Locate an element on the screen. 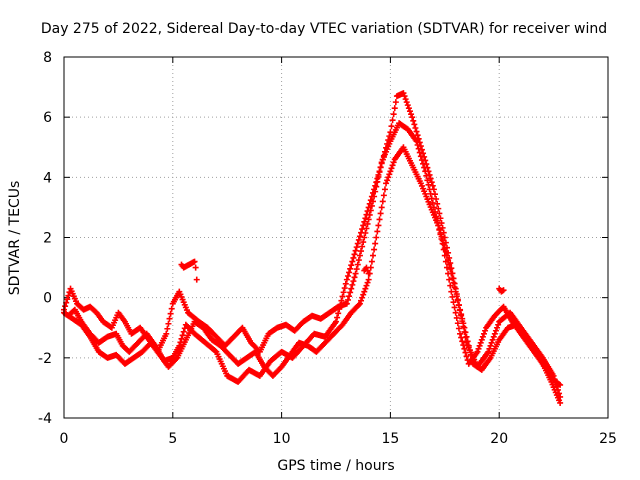 Image resolution: width=640 pixels, height=480 pixels. y-tick-label: 4 is located at coordinates (47, 178).